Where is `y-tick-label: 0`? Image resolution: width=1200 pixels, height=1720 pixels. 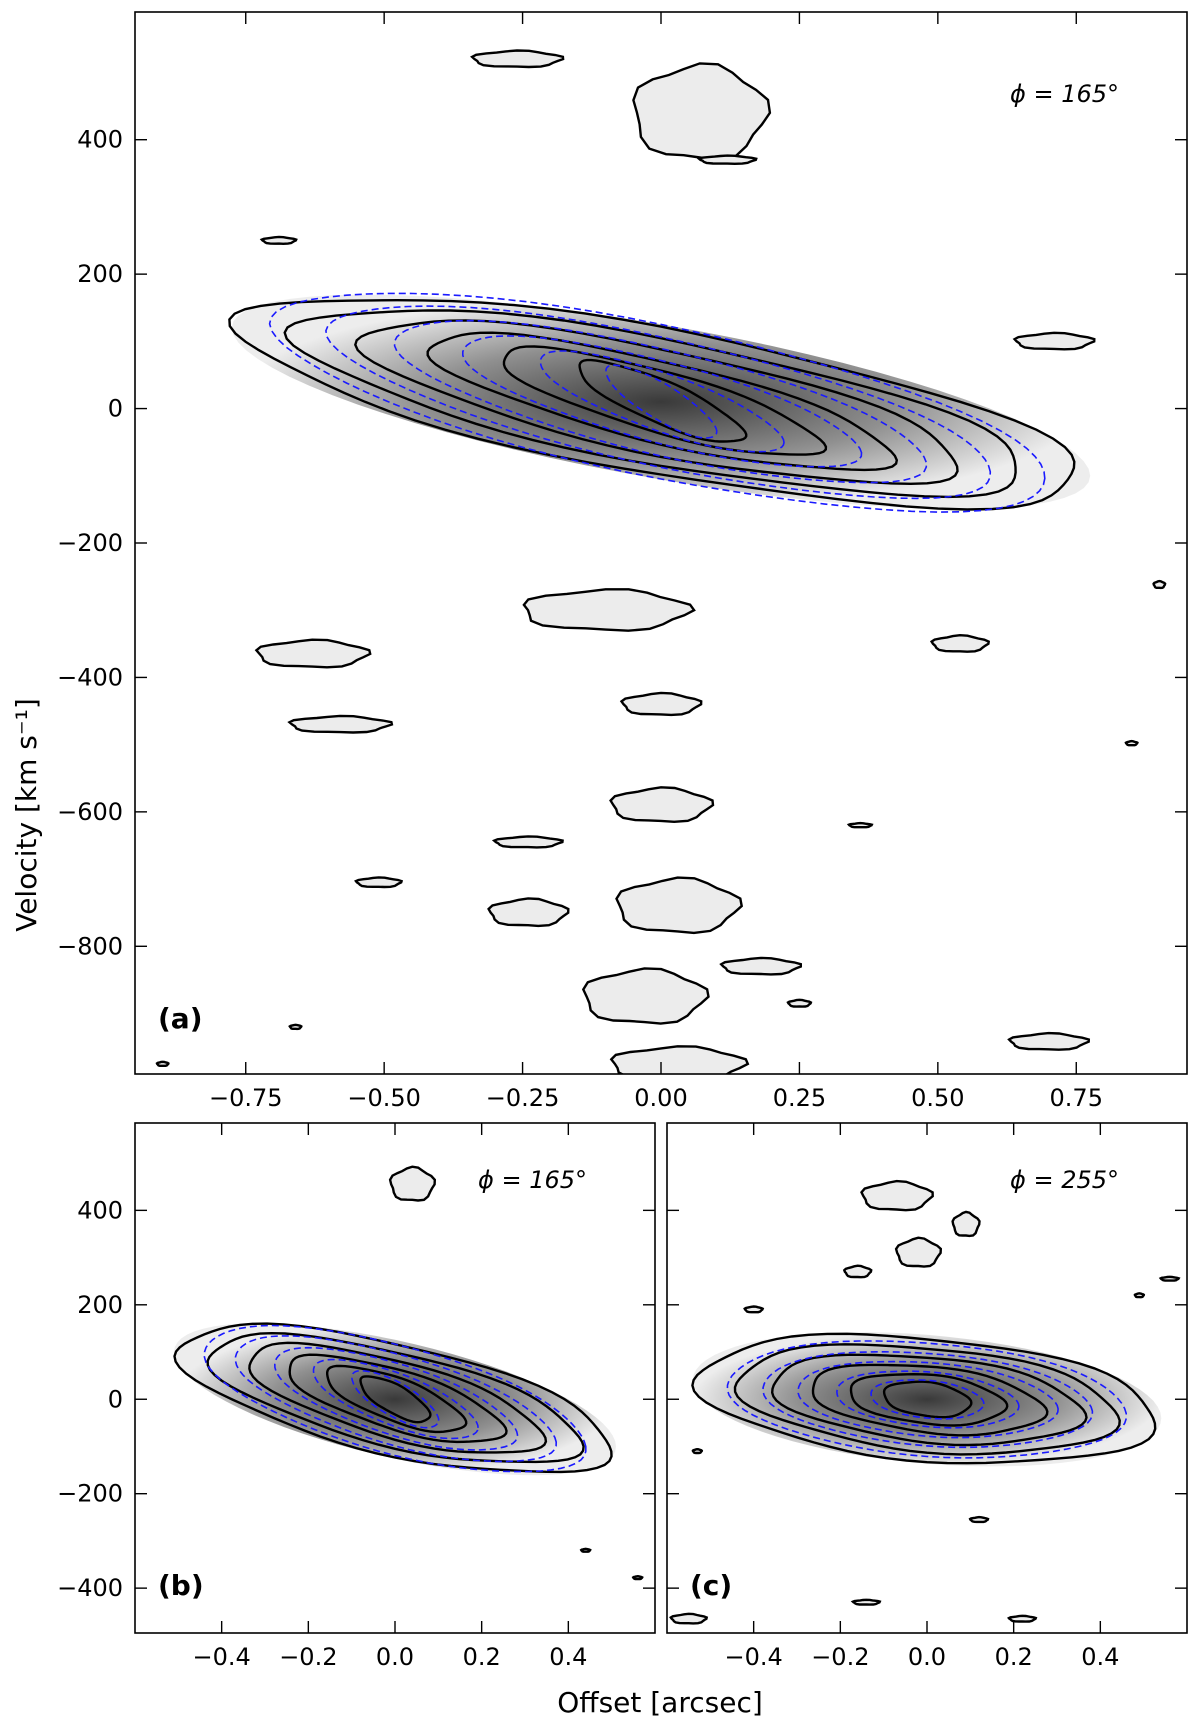 y-tick-label: 0 is located at coordinates (115, 409).